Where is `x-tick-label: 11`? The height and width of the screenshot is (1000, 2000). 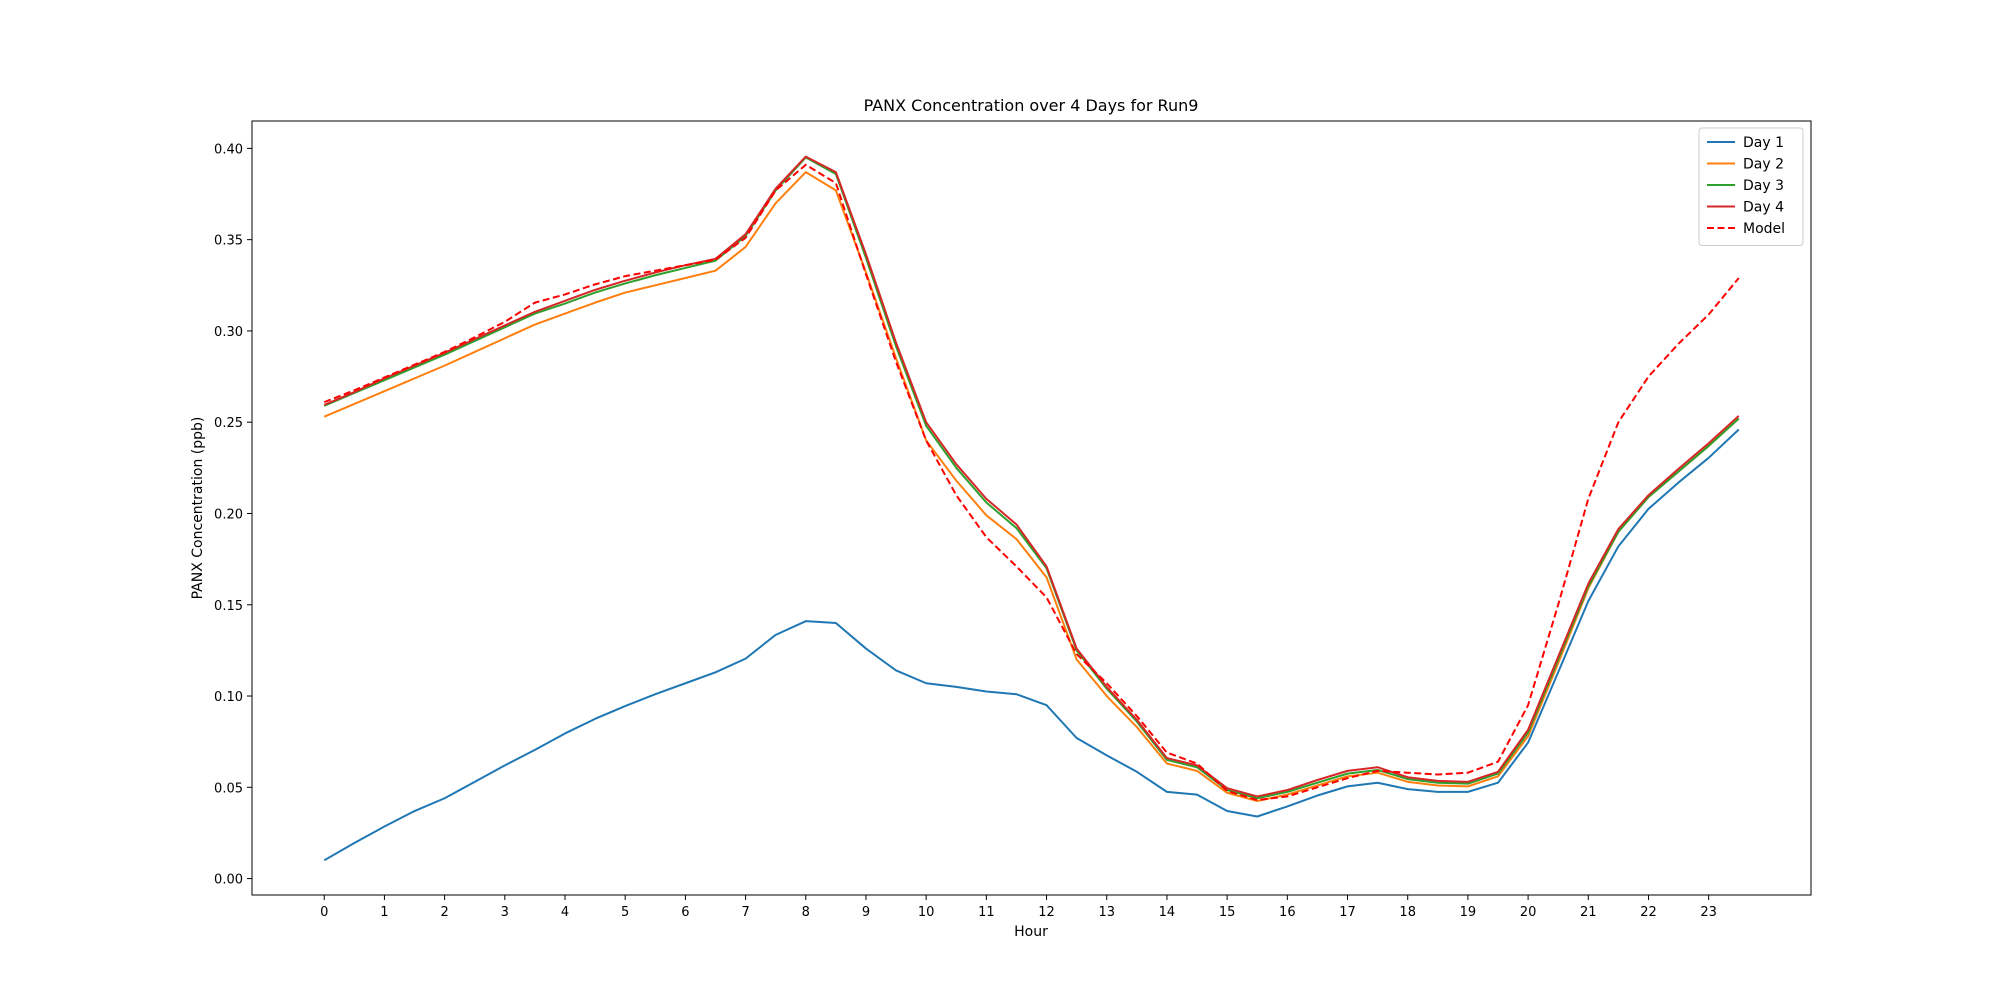 x-tick-label: 11 is located at coordinates (986, 912).